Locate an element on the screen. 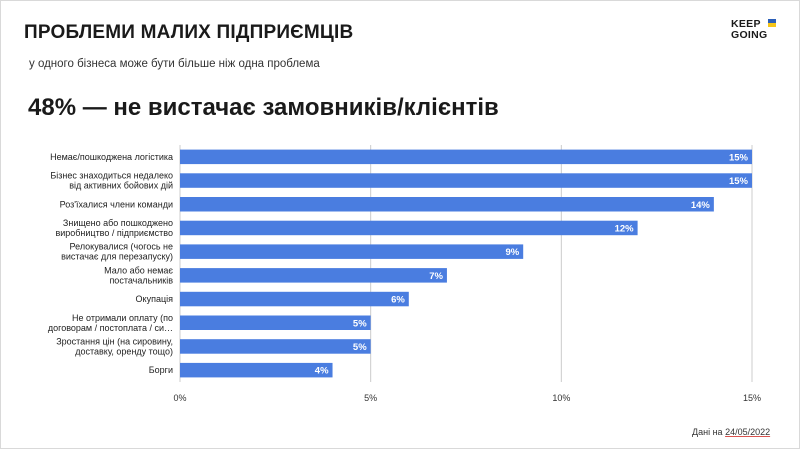 The height and width of the screenshot is (449, 800). category-label: постачальників is located at coordinates (141, 280).